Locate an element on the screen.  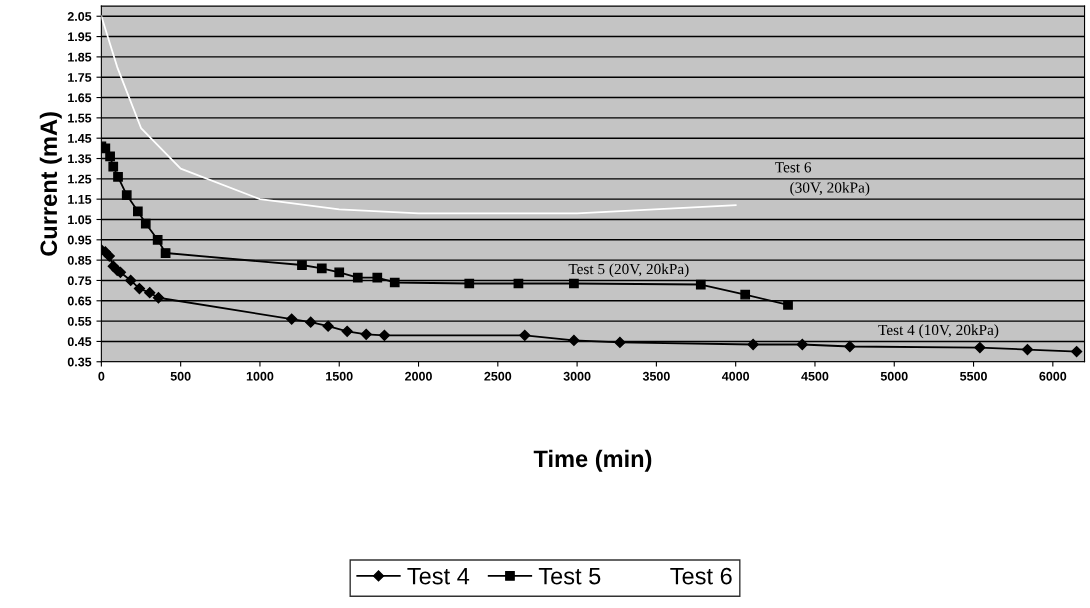
x-tick-label: 3000 is located at coordinates (577, 376).